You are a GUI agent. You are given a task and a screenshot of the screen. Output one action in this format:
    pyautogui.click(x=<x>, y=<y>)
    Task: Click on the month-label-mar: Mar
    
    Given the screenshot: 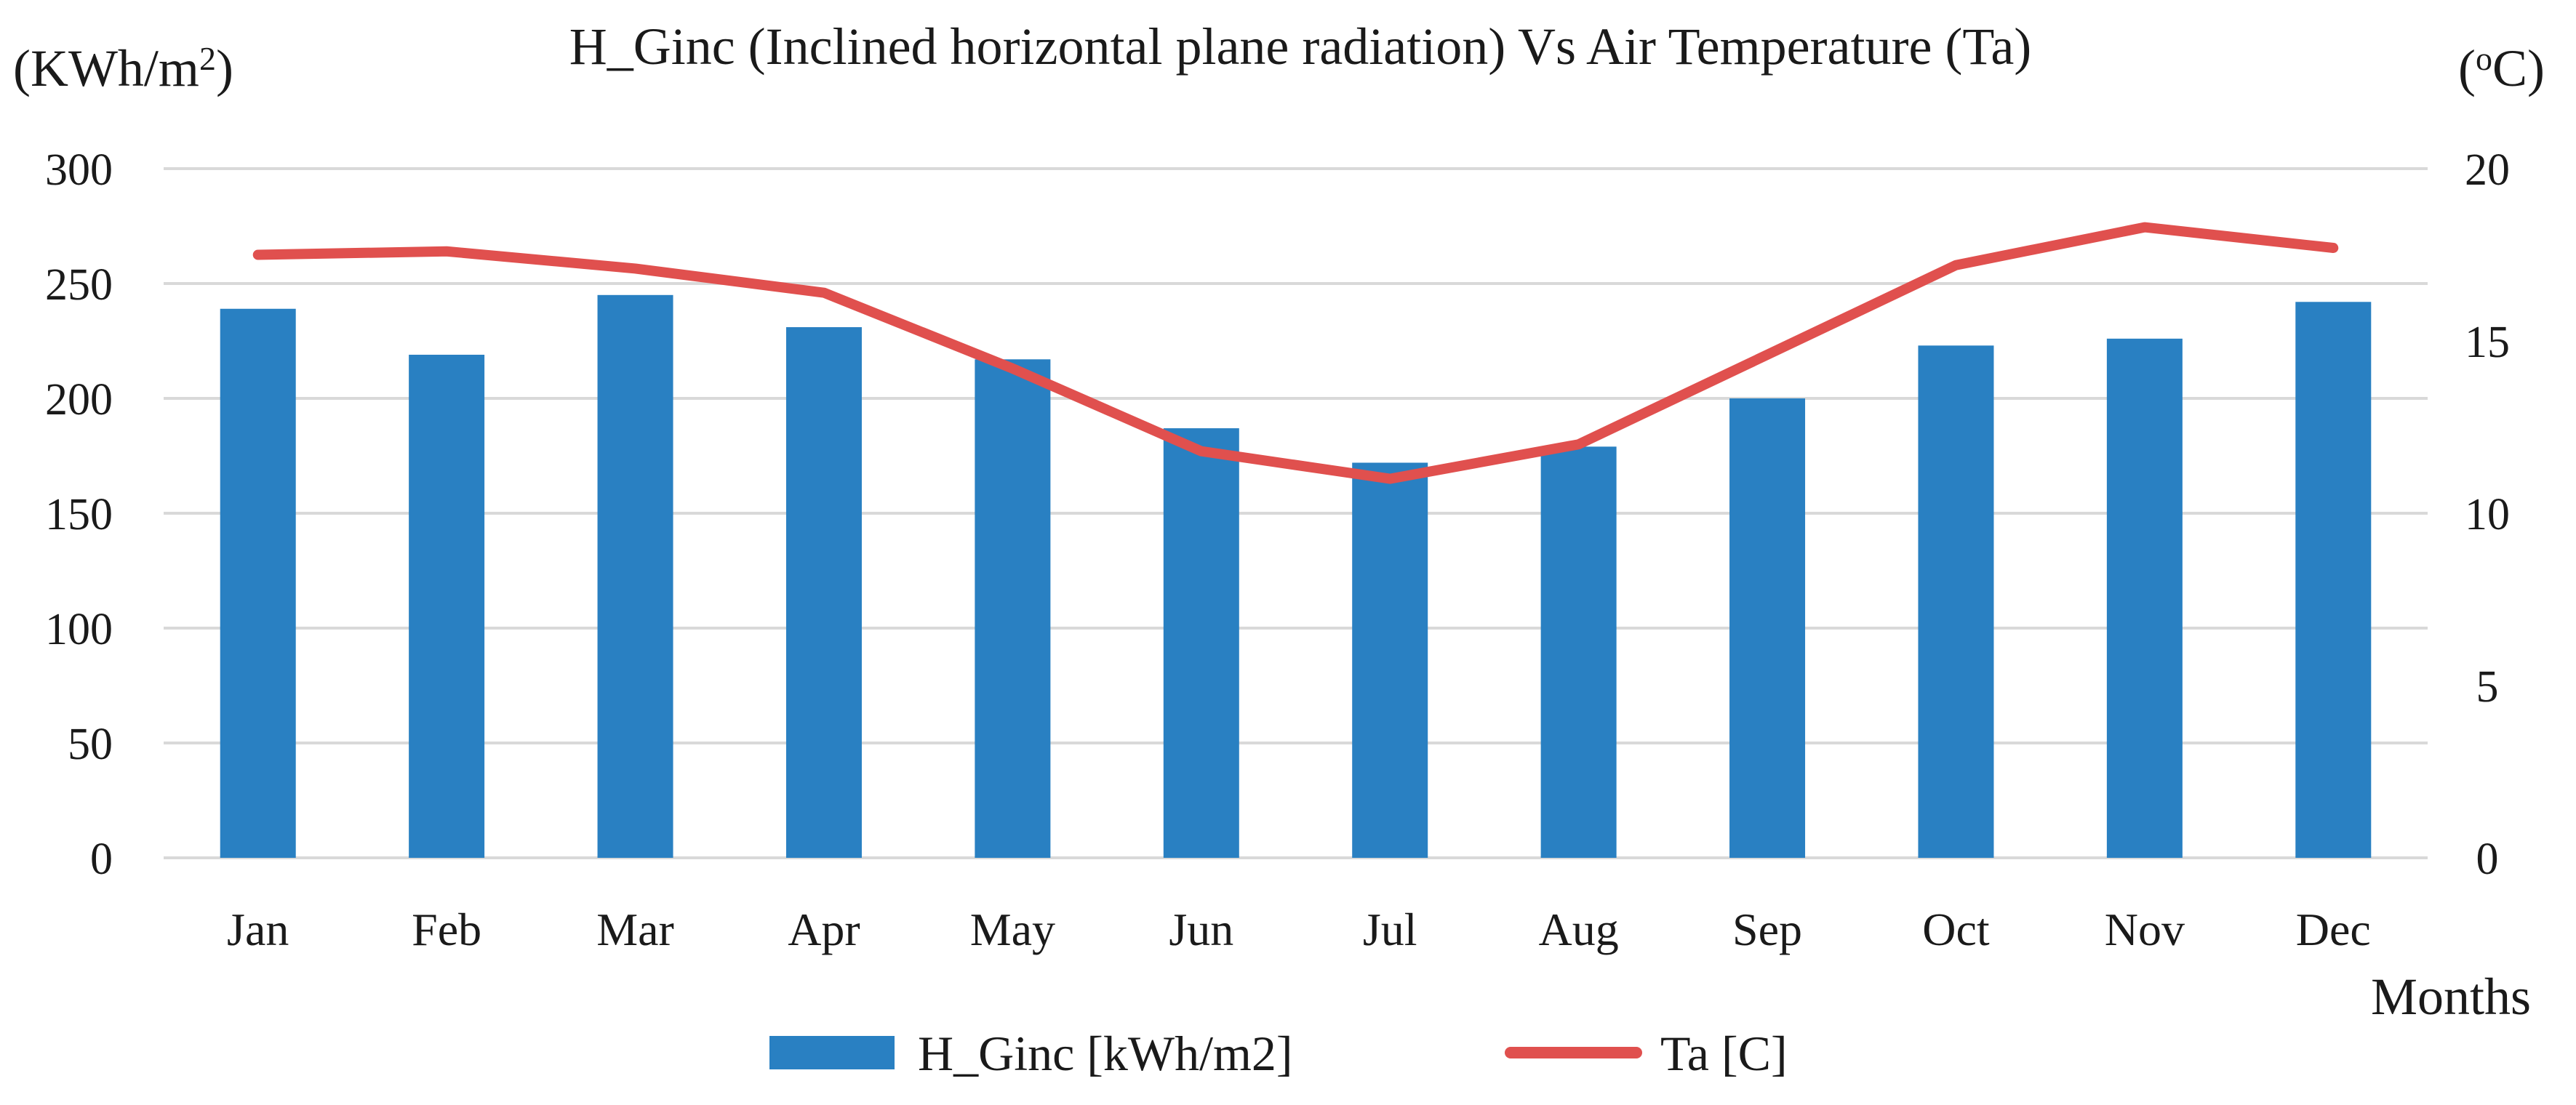 What is the action you would take?
    pyautogui.click(x=635, y=929)
    